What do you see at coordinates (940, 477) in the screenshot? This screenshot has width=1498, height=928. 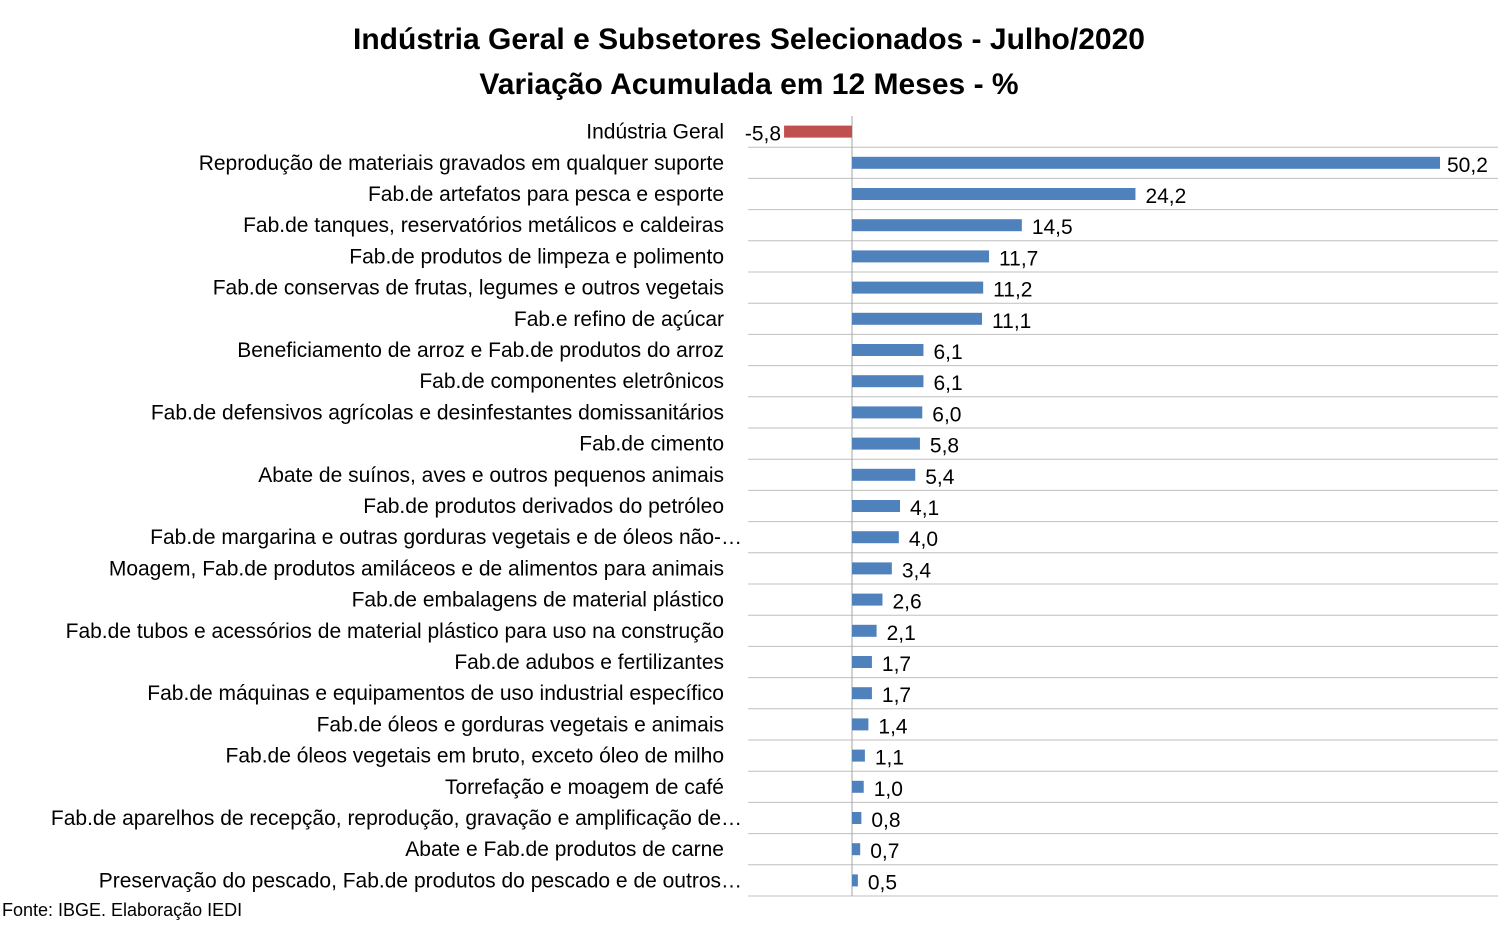 I see `data-label: 5,4` at bounding box center [940, 477].